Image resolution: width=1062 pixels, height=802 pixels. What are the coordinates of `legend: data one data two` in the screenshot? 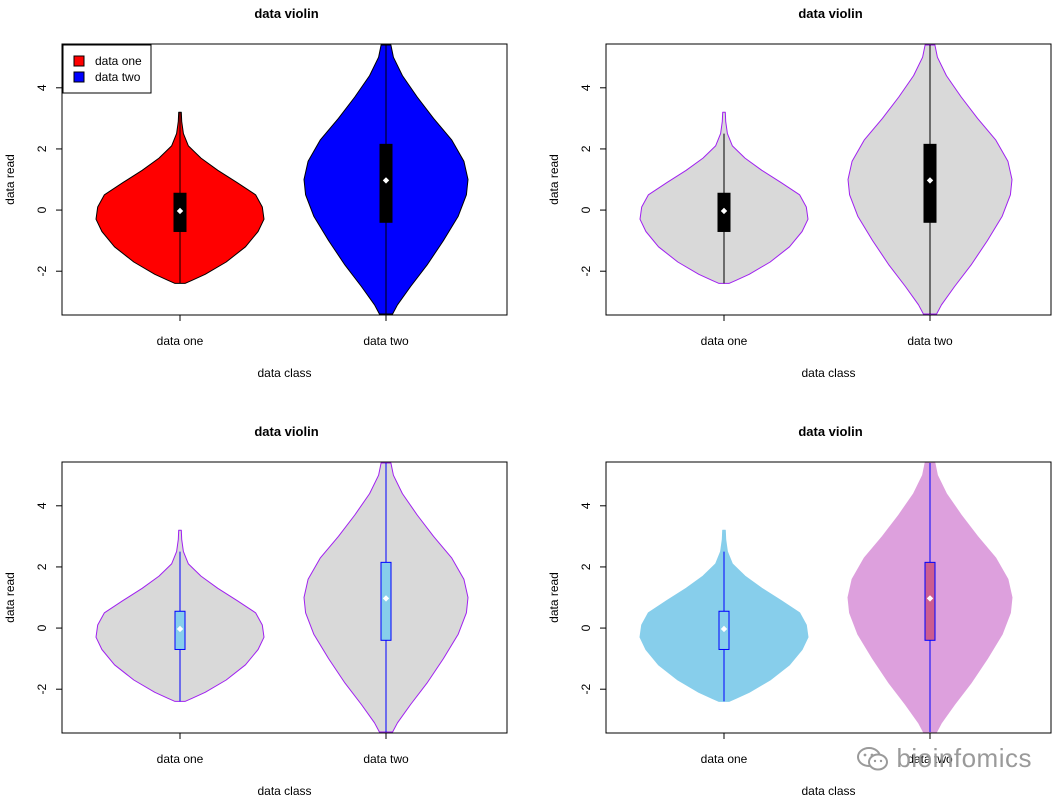 It's located at (107, 69).